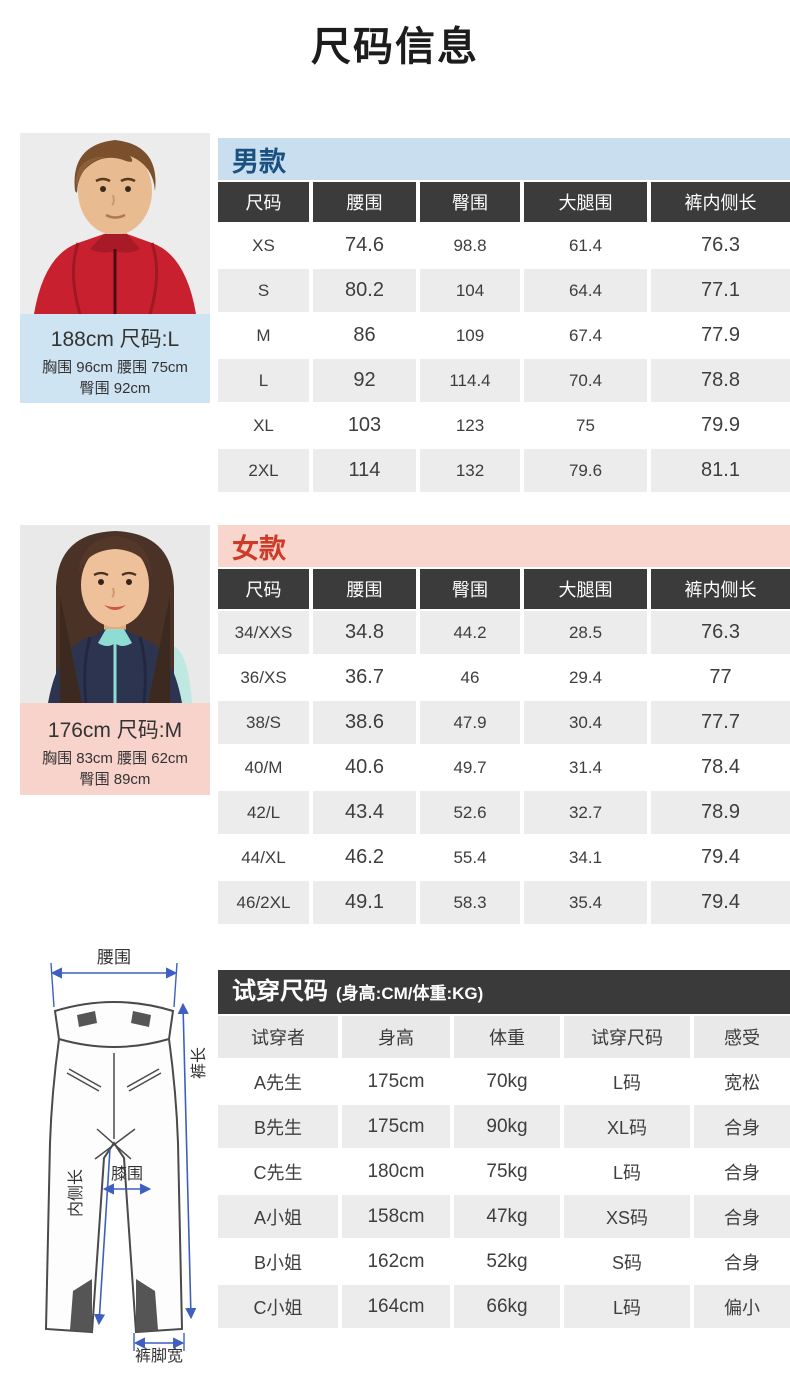  I want to click on male-model-info: 188cm 尺码:L 胸围 96cm 腰围 75cm 臀围 92cm, so click(115, 358).